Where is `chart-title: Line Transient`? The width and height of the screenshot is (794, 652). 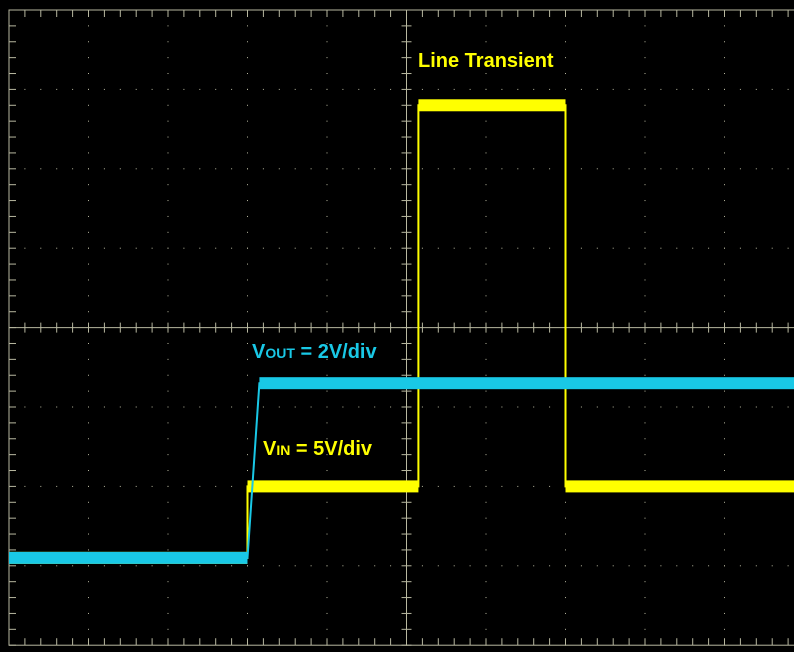
chart-title: Line Transient is located at coordinates (486, 61).